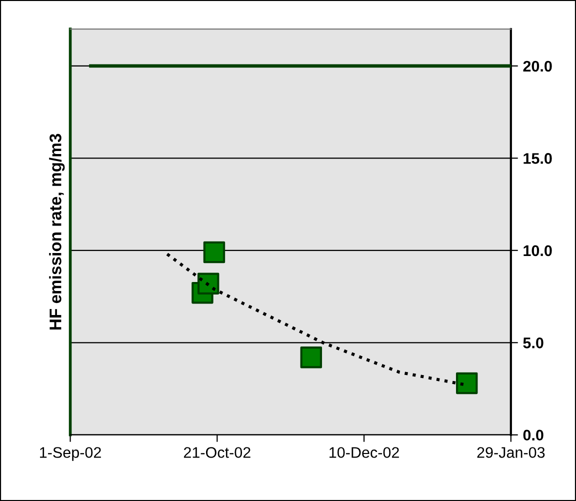 The width and height of the screenshot is (576, 501). Describe the element at coordinates (217, 452) in the screenshot. I see `x-tick-label: 21-Oct-02` at that location.